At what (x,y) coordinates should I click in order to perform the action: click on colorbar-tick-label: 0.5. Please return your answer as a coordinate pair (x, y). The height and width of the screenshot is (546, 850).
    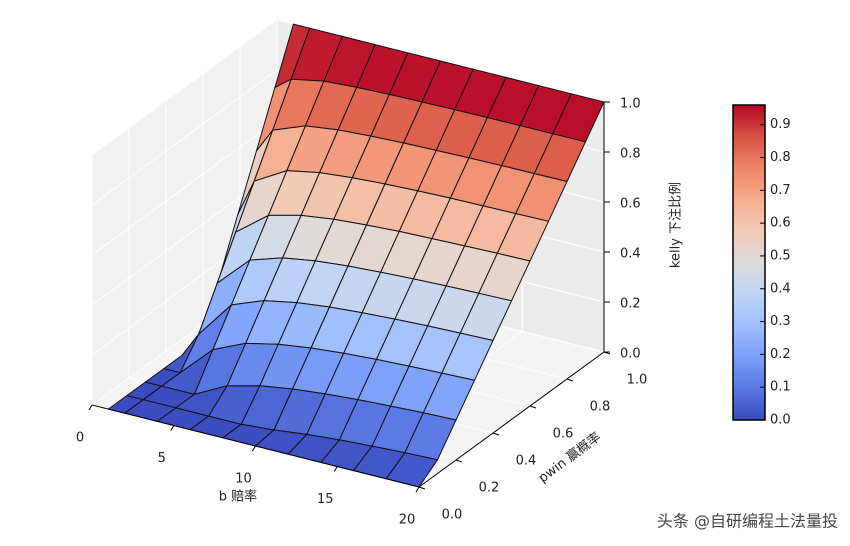
    Looking at the image, I should click on (780, 255).